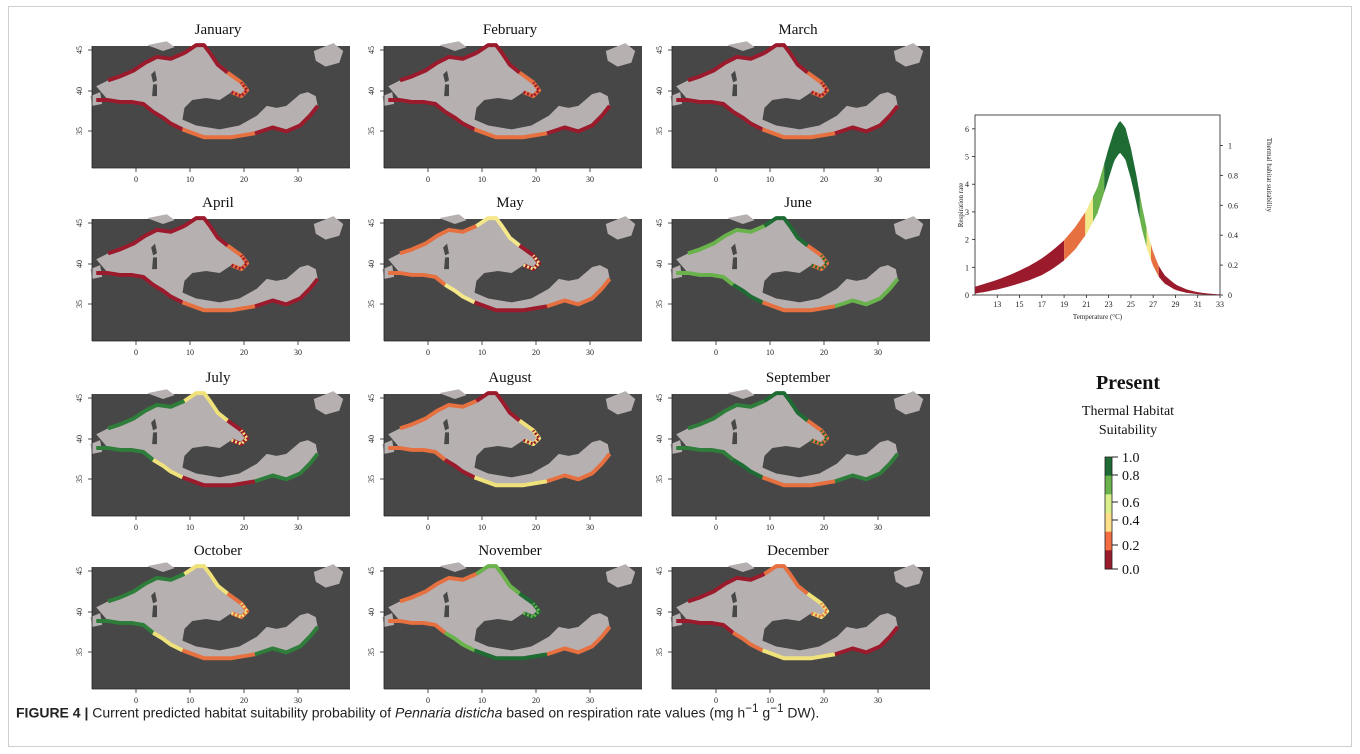 This screenshot has width=1360, height=754. Describe the element at coordinates (789, 103) in the screenshot. I see `map-panel-march: March 45 40 35 0 10 20 30` at that location.